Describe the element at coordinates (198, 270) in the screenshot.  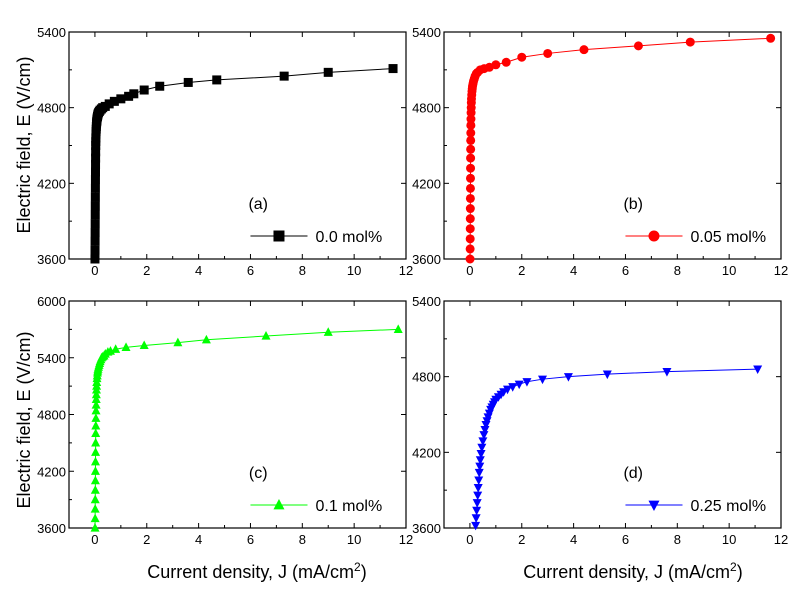
I see `x-tick-label-a: 4` at that location.